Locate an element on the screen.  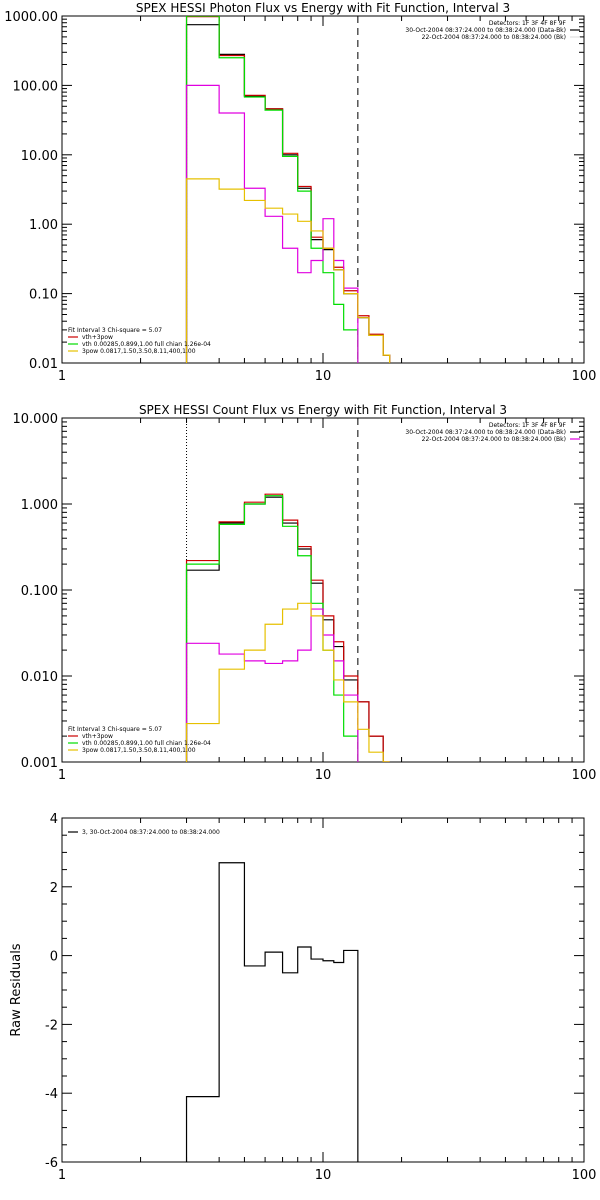
y-tick-label: -2 is located at coordinates (51, 1025).